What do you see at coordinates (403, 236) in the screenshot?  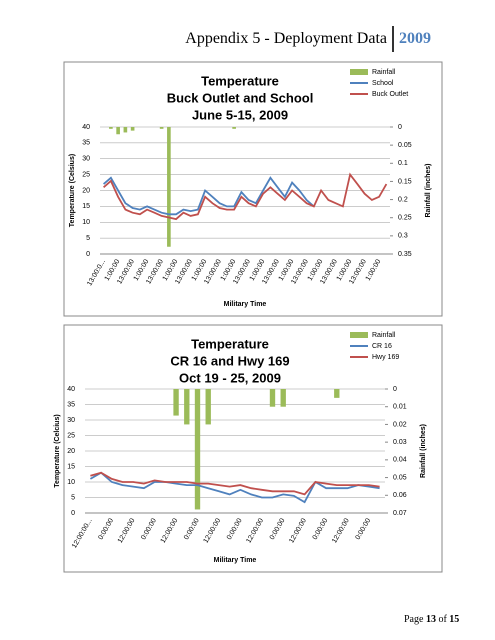 I see `y2-tick-label: 0.3` at bounding box center [403, 236].